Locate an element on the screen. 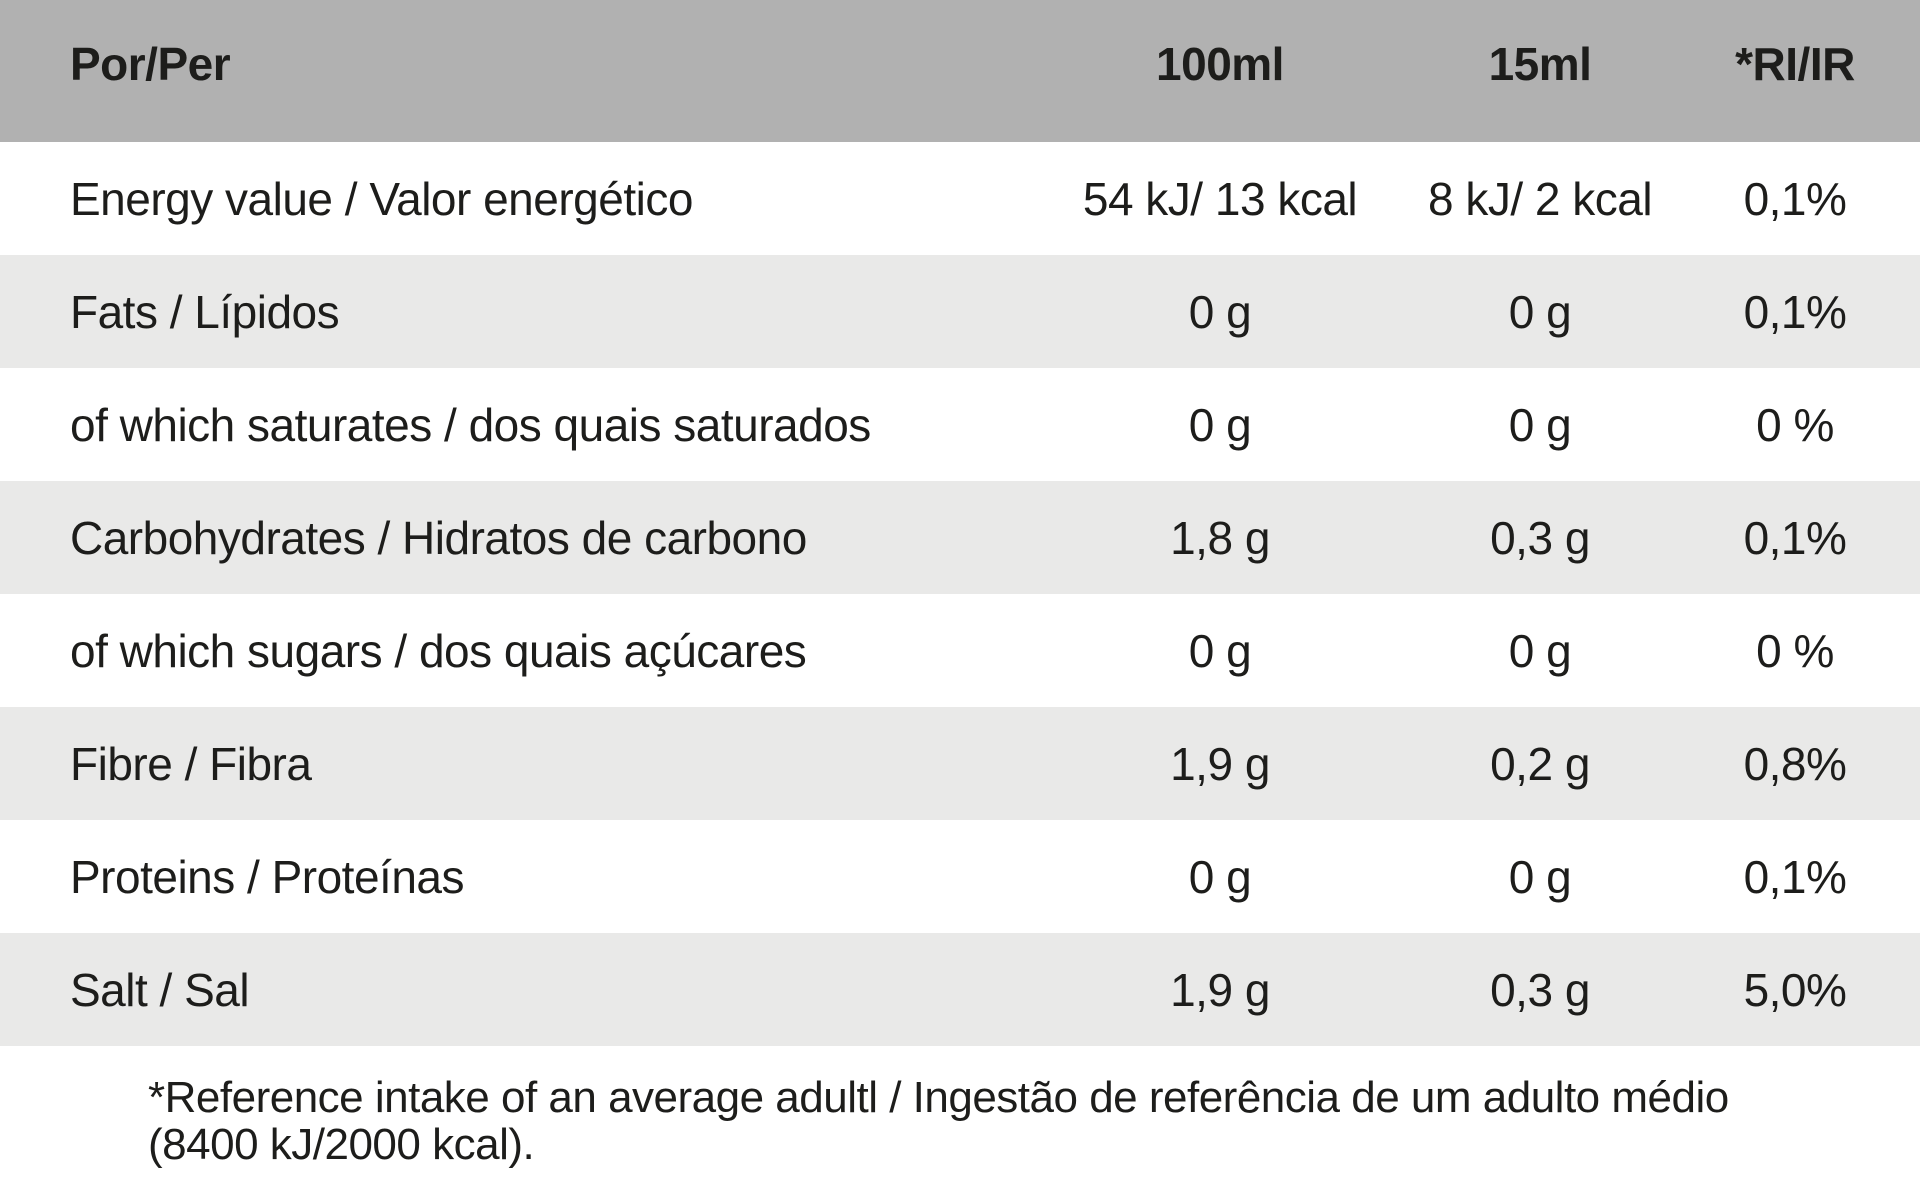  value-ri-percent: 0,8% is located at coordinates (1795, 763).